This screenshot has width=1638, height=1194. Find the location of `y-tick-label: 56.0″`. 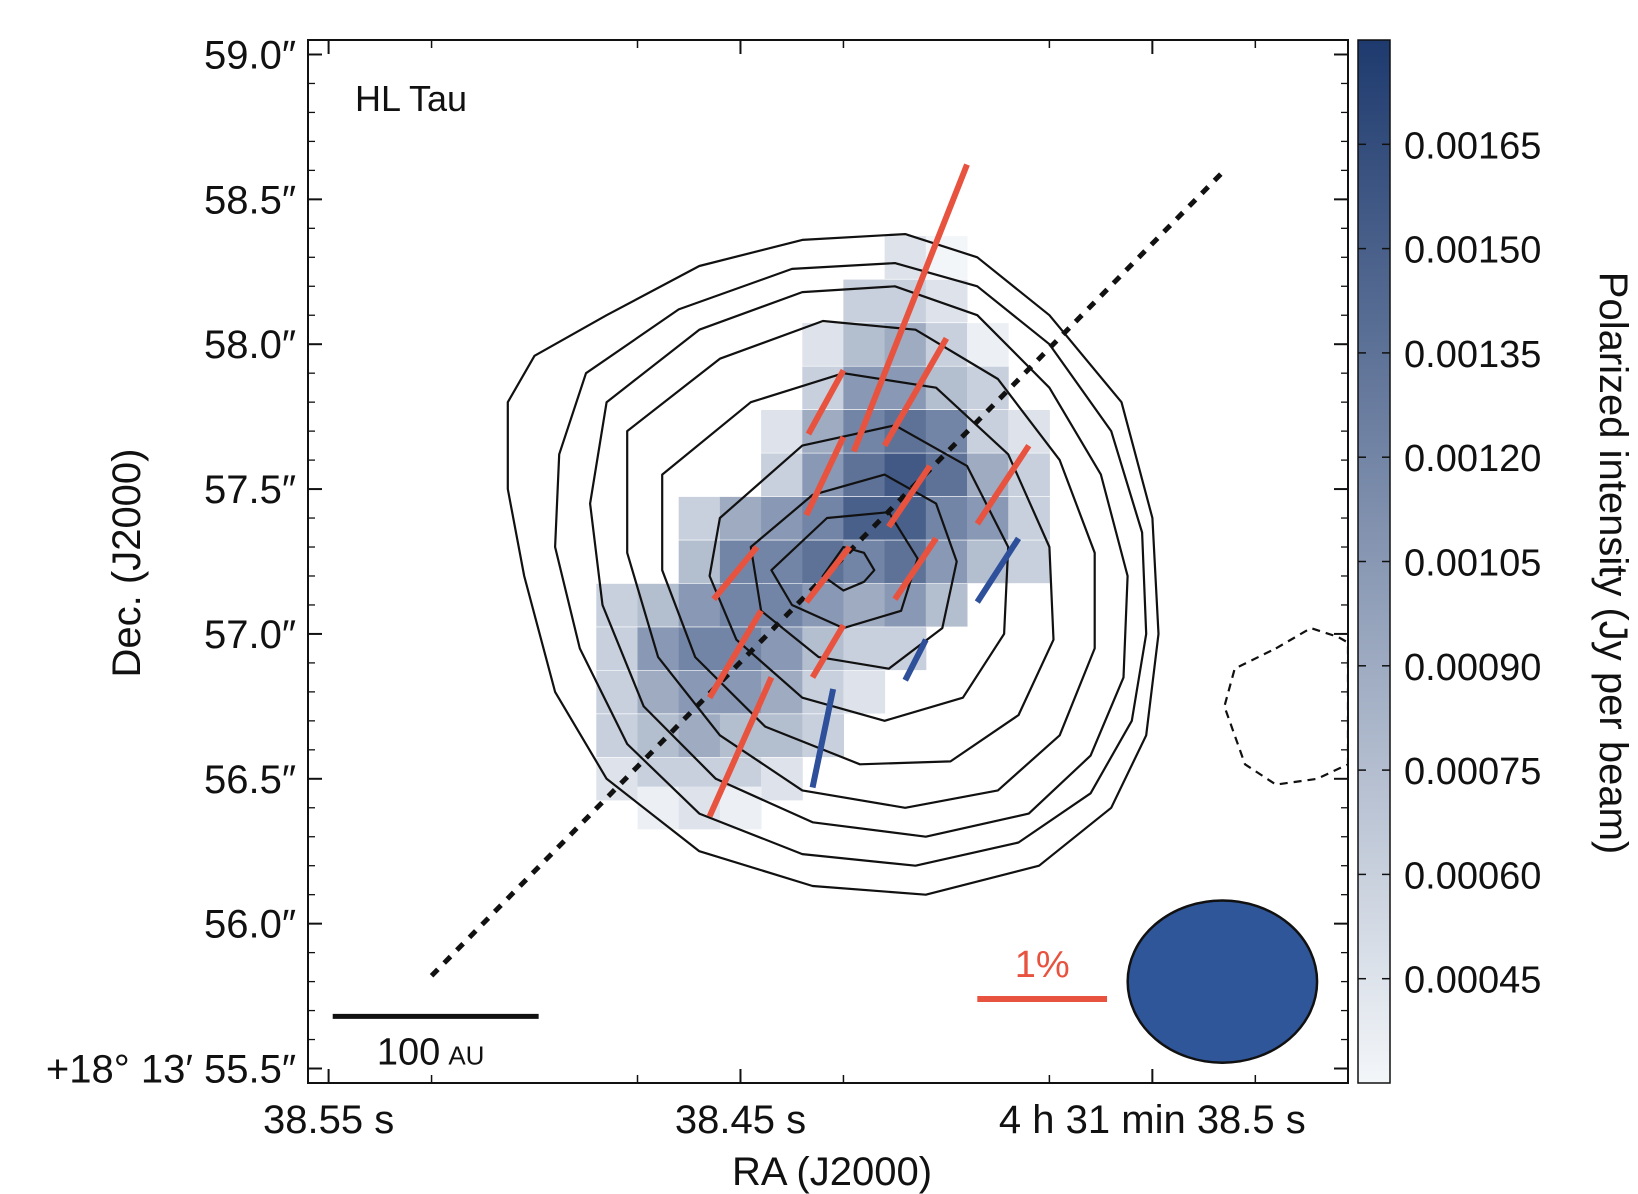

y-tick-label: 56.0″ is located at coordinates (250, 925).